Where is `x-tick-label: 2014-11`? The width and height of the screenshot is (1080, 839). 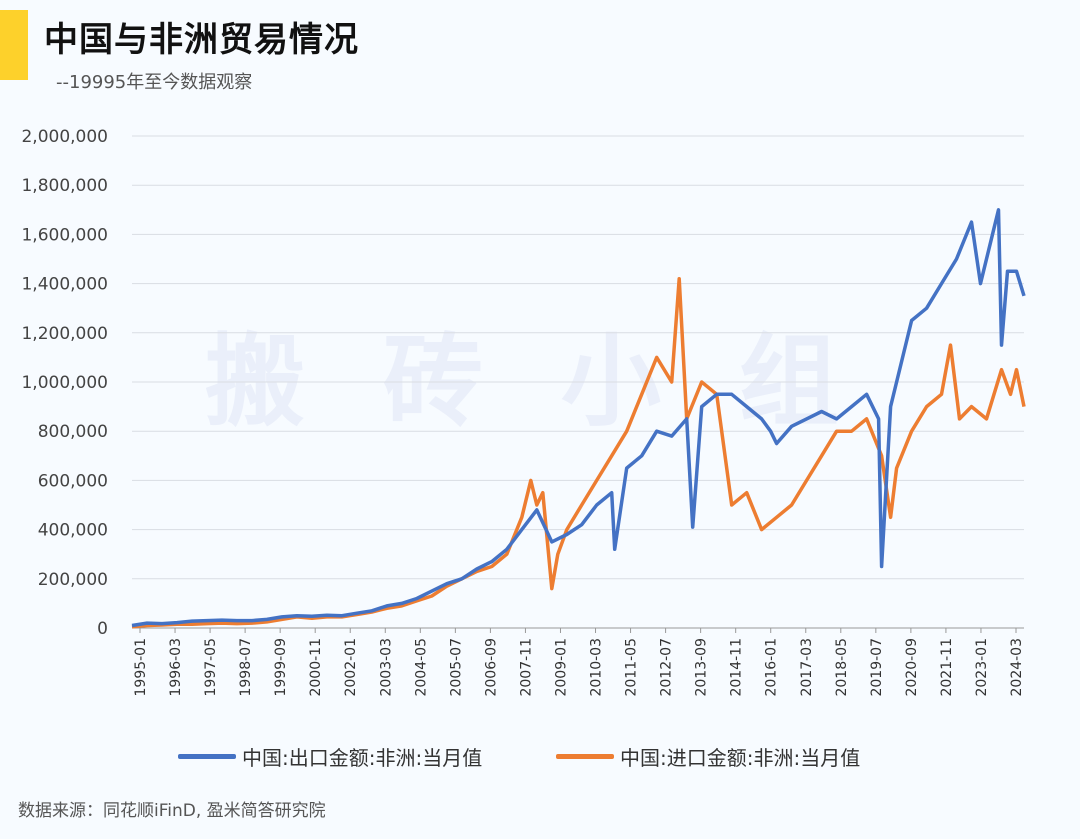
x-tick-label: 2014-11 is located at coordinates (737, 667).